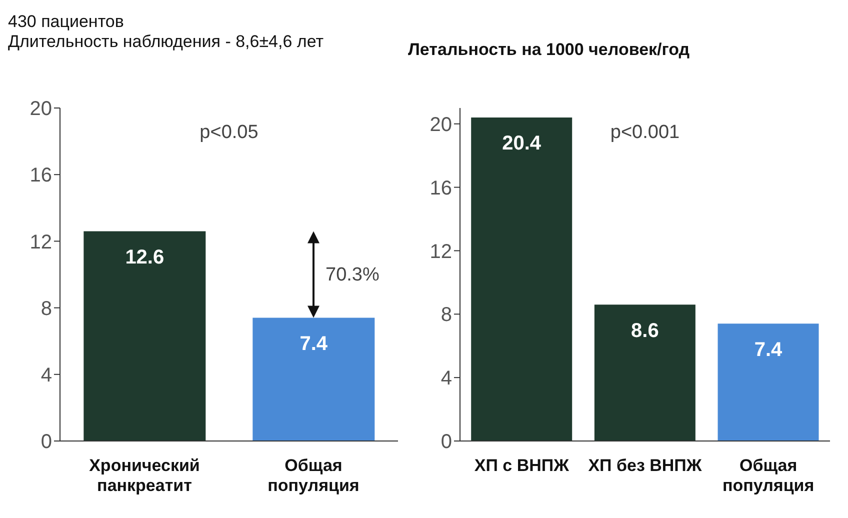 This screenshot has height=518, width=848. I want to click on annotation: p<0.05, so click(229, 133).